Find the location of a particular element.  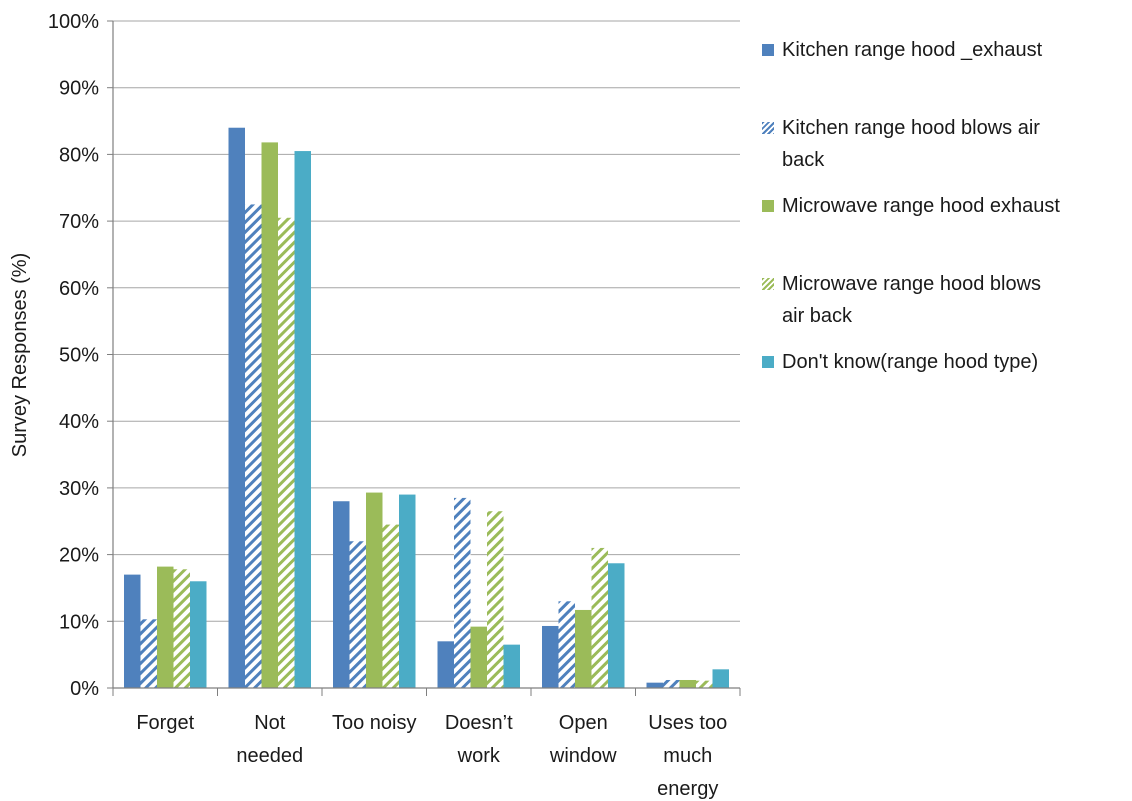

x-category-label: Too noisy is located at coordinates (374, 723).